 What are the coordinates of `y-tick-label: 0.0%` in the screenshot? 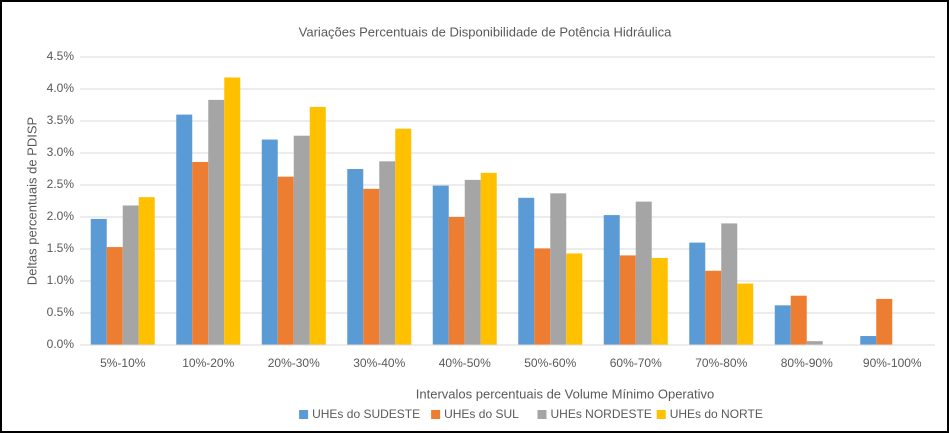 It's located at (61, 344).